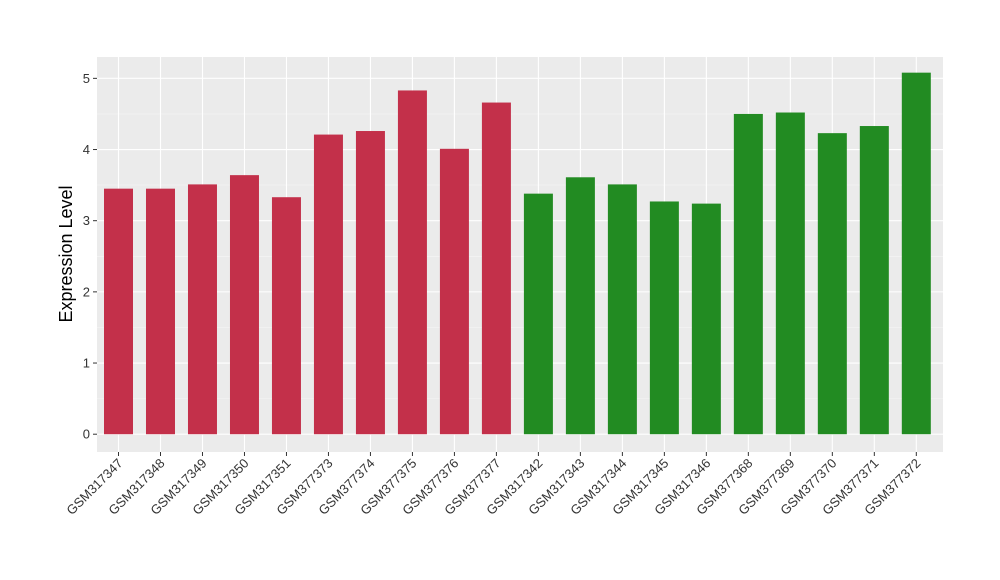 This screenshot has height=580, width=1000. Describe the element at coordinates (538, 314) in the screenshot. I see `bar-GSM317342` at that location.